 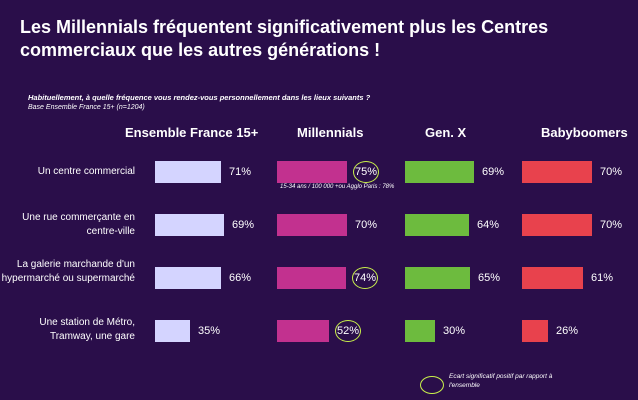 What do you see at coordinates (87, 329) in the screenshot?
I see `row-label-4: Une station de Métro, Tramway, une gare` at bounding box center [87, 329].